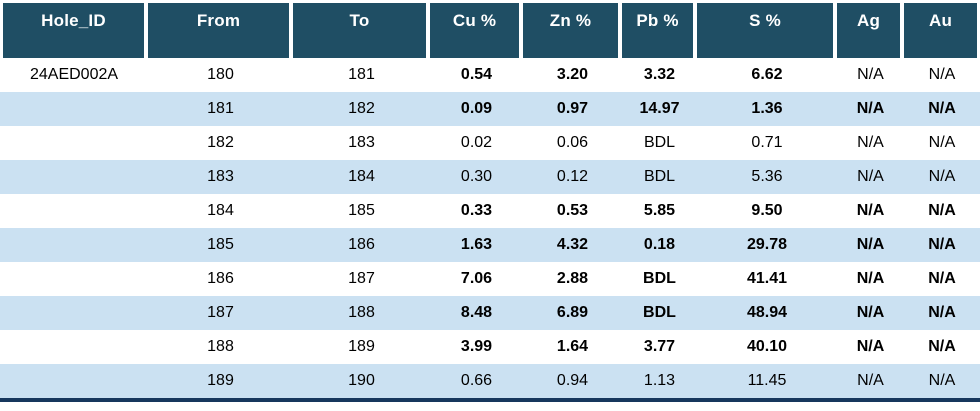  Describe the element at coordinates (74, 75) in the screenshot. I see `cell-hole-id: 24AED002A` at that location.